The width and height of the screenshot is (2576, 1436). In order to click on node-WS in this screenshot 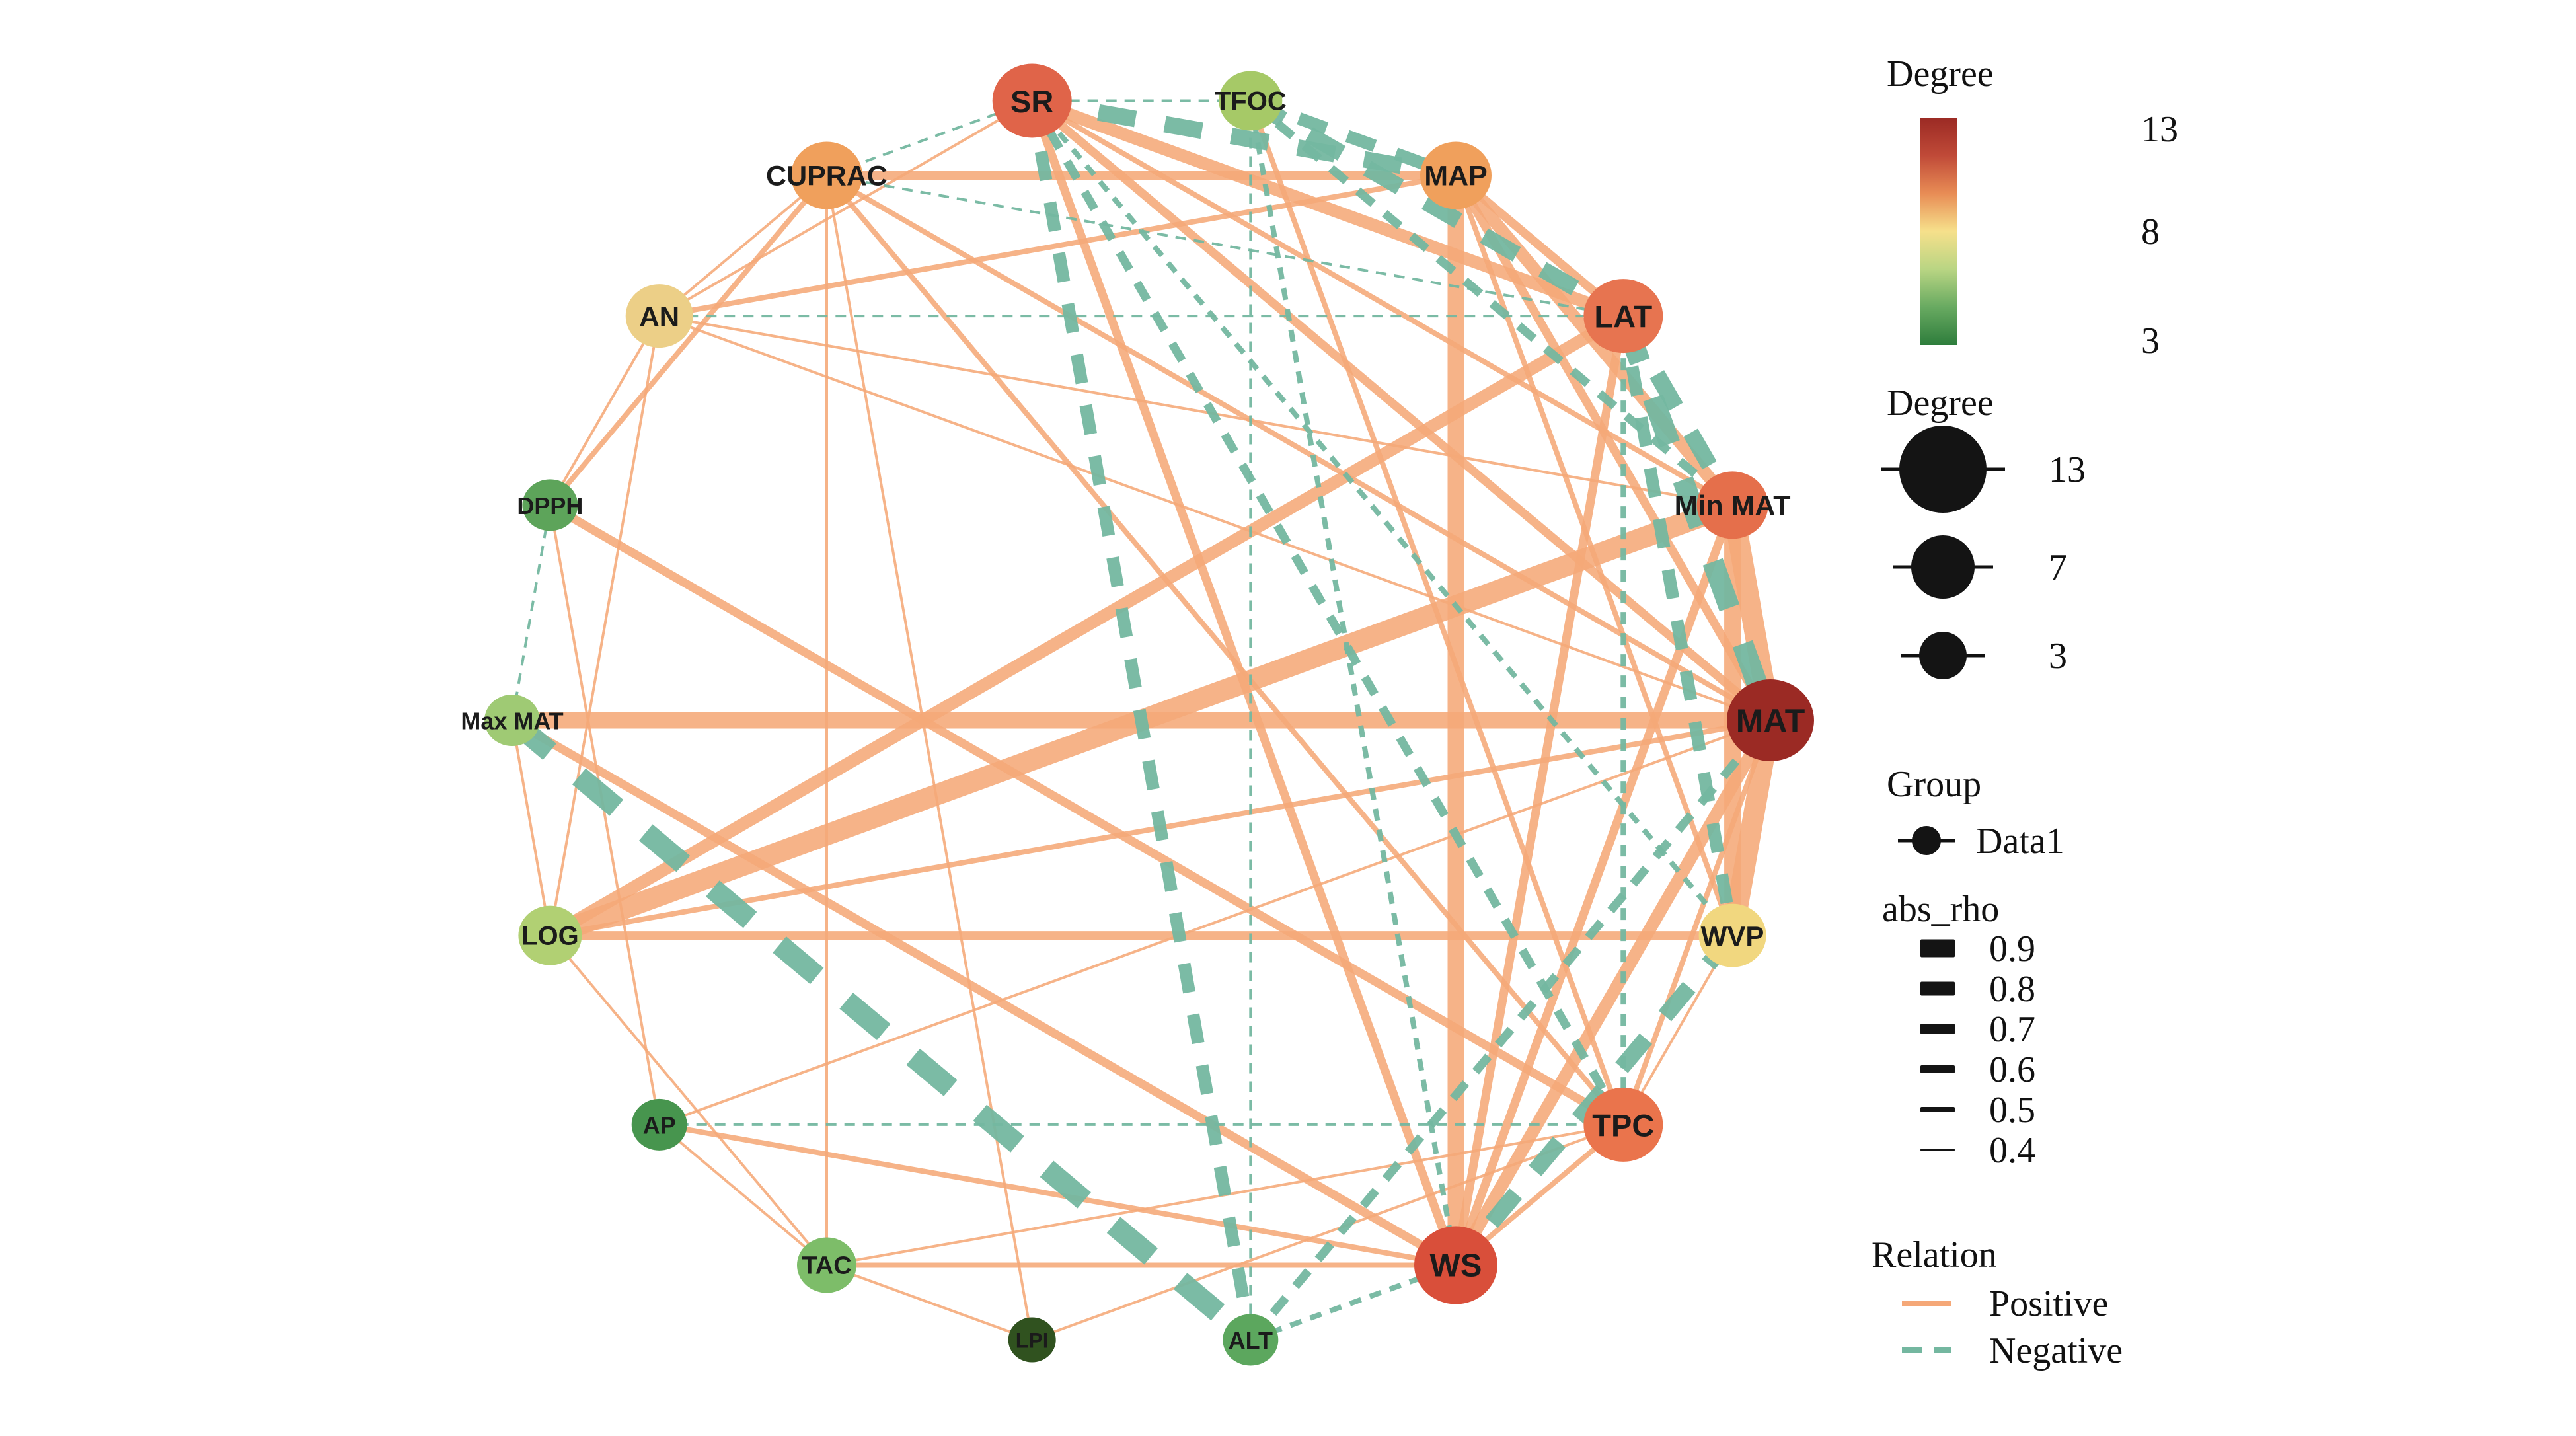, I will do `click(1455, 1265)`.